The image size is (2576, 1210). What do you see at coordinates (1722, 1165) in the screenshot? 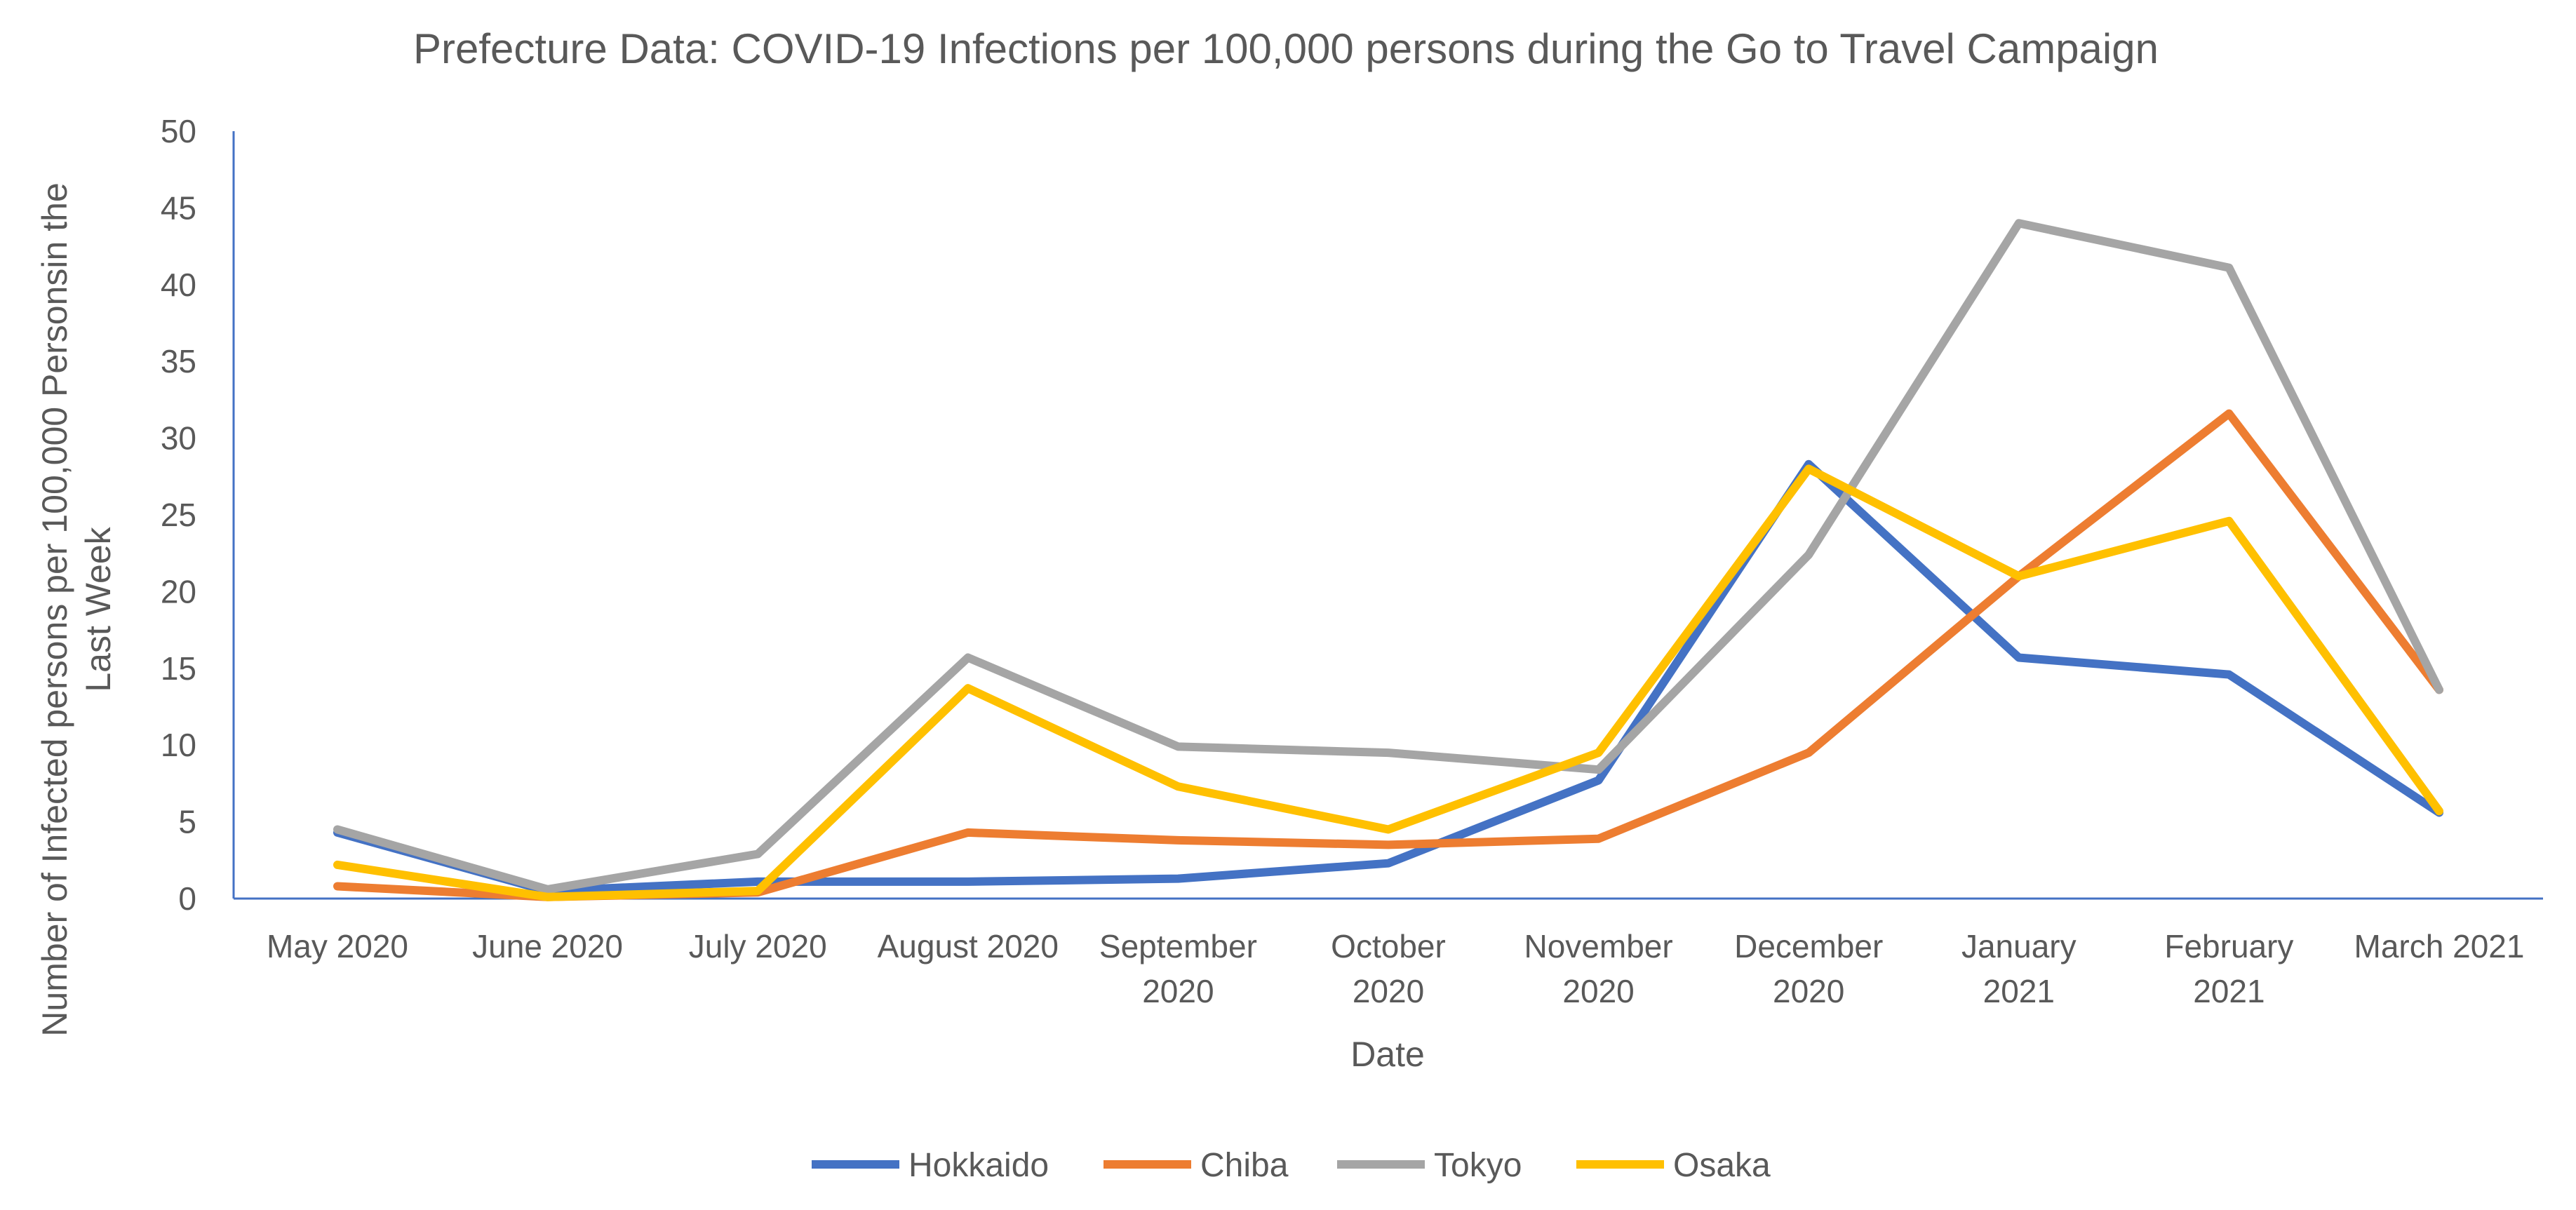
I see `legend-label-osaka: Osaka` at bounding box center [1722, 1165].